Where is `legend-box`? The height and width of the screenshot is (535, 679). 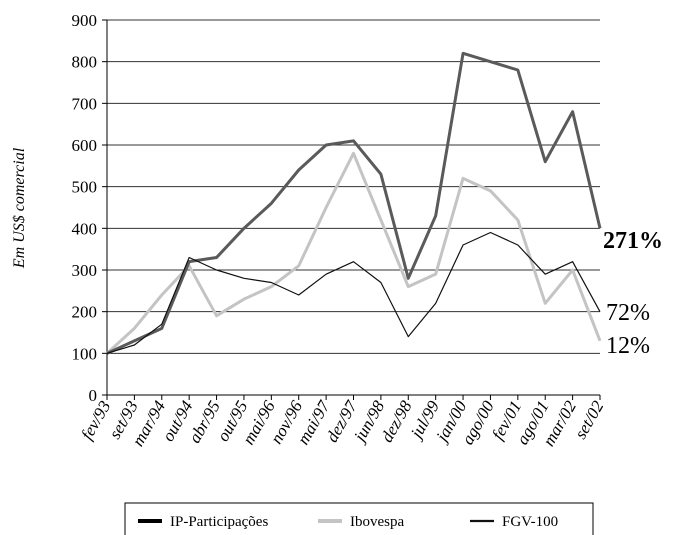 legend-box is located at coordinates (359, 518).